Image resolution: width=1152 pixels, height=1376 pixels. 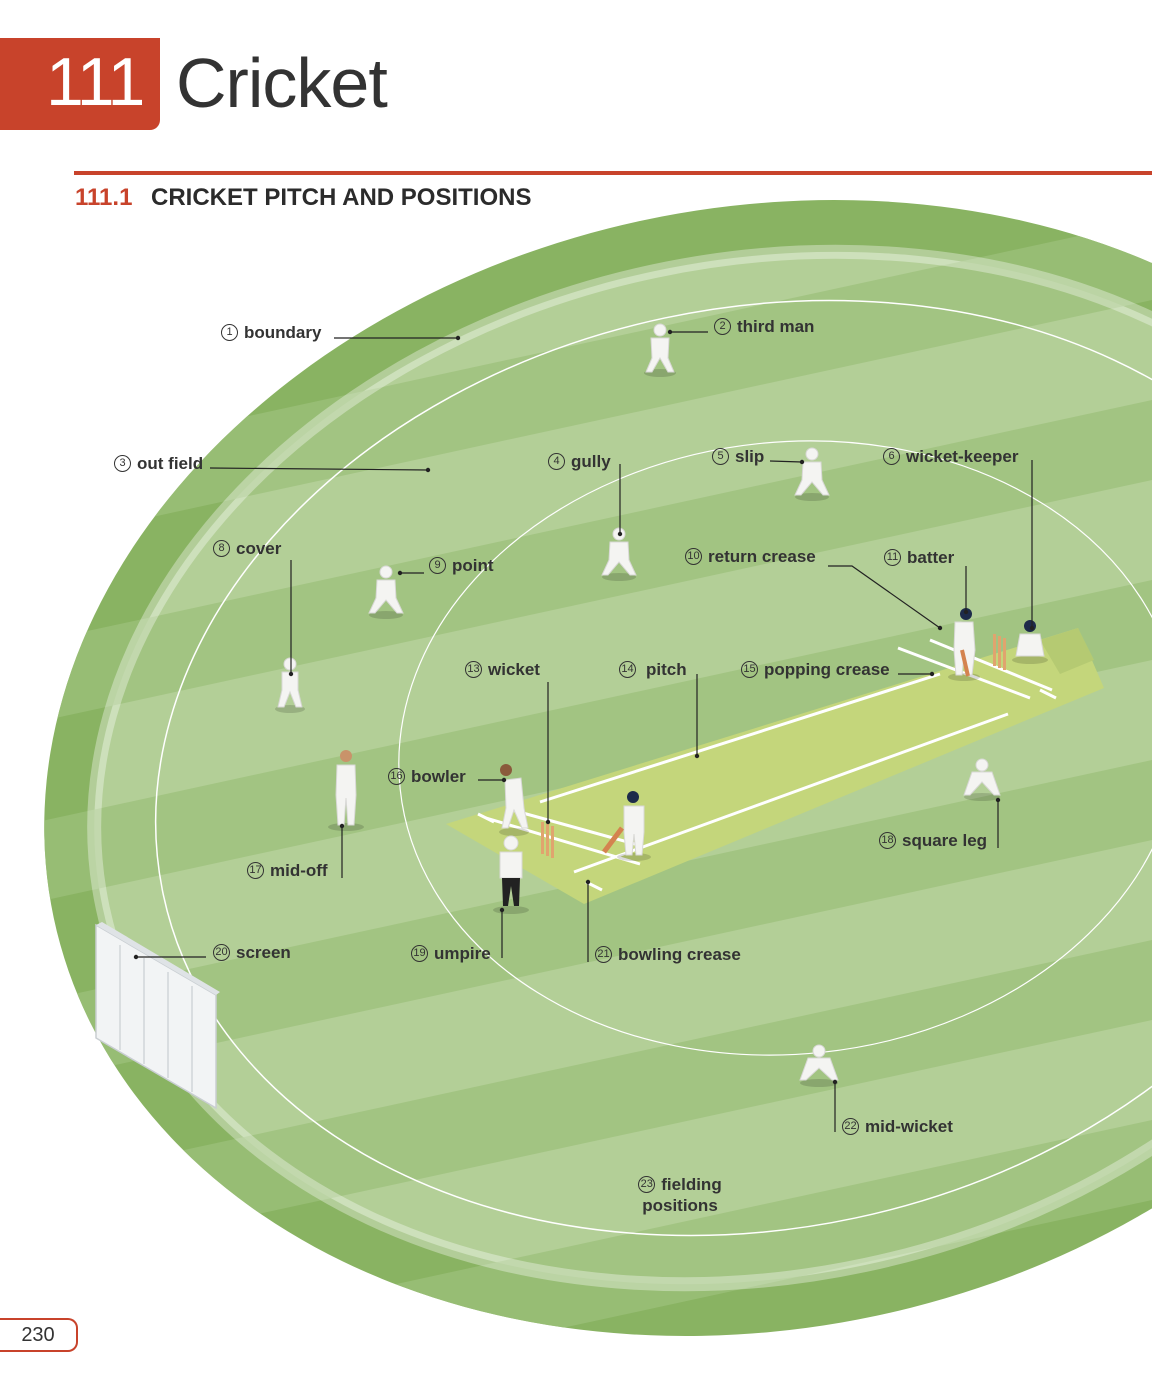 What do you see at coordinates (720, 456) in the screenshot?
I see `label-number: 5` at bounding box center [720, 456].